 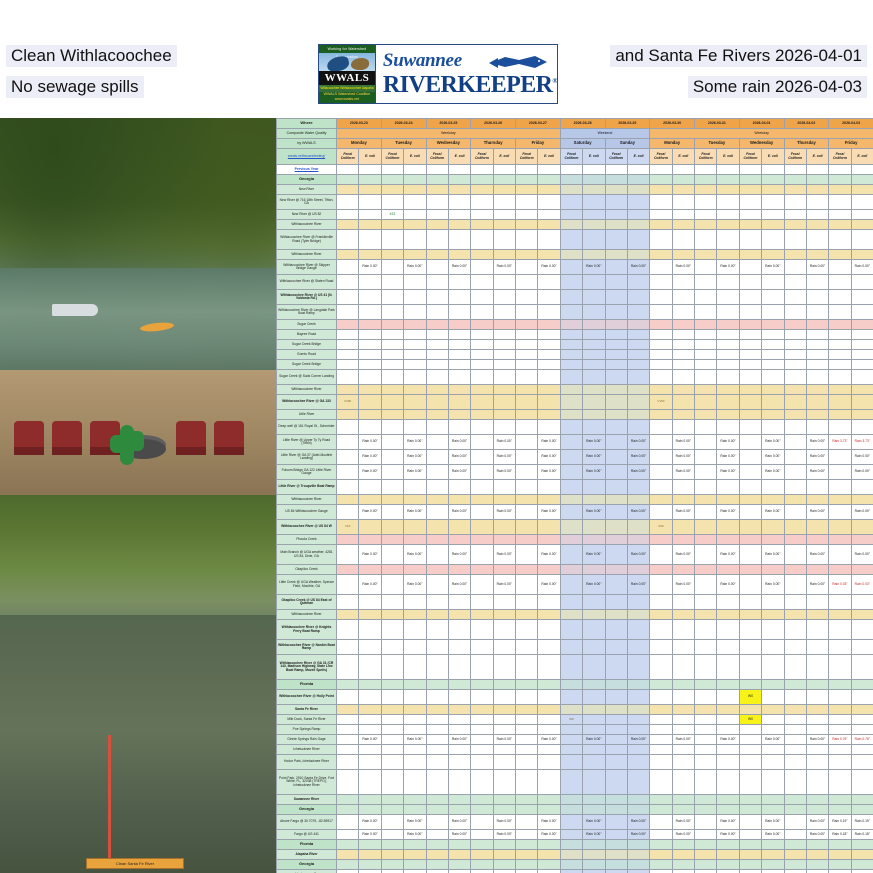 I want to click on previous-year-cell, so click(x=616, y=169).